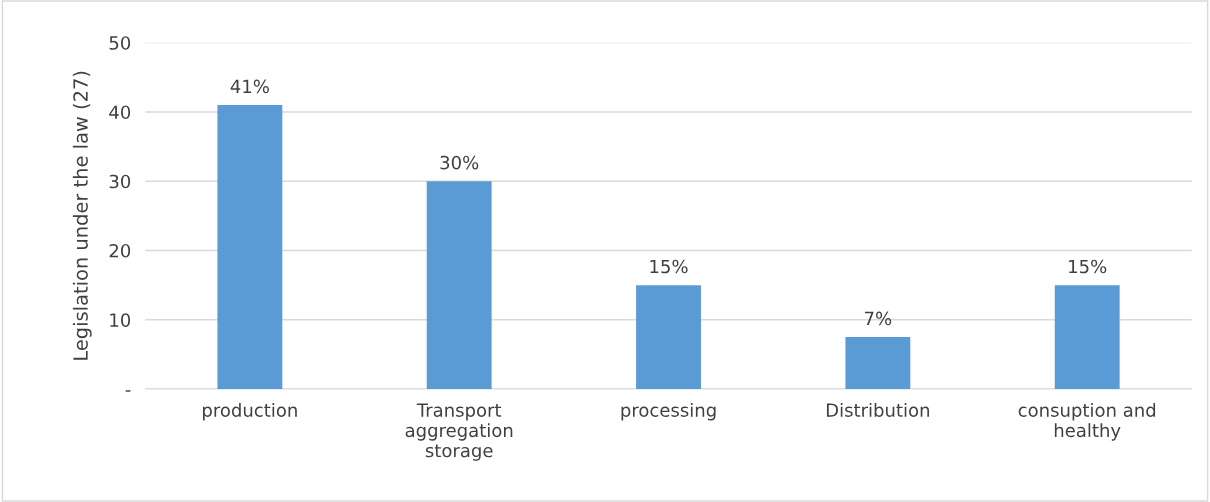 This screenshot has height=502, width=1210. Describe the element at coordinates (120, 320) in the screenshot. I see `y-tick-label: 10` at that location.